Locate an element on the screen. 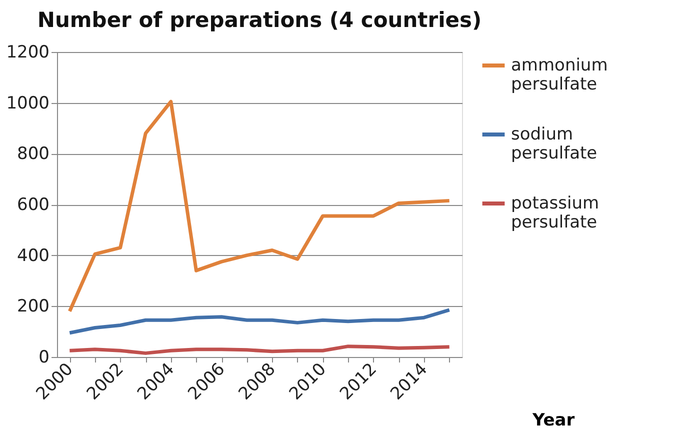  y-tick-label: 1000 is located at coordinates (28, 103).